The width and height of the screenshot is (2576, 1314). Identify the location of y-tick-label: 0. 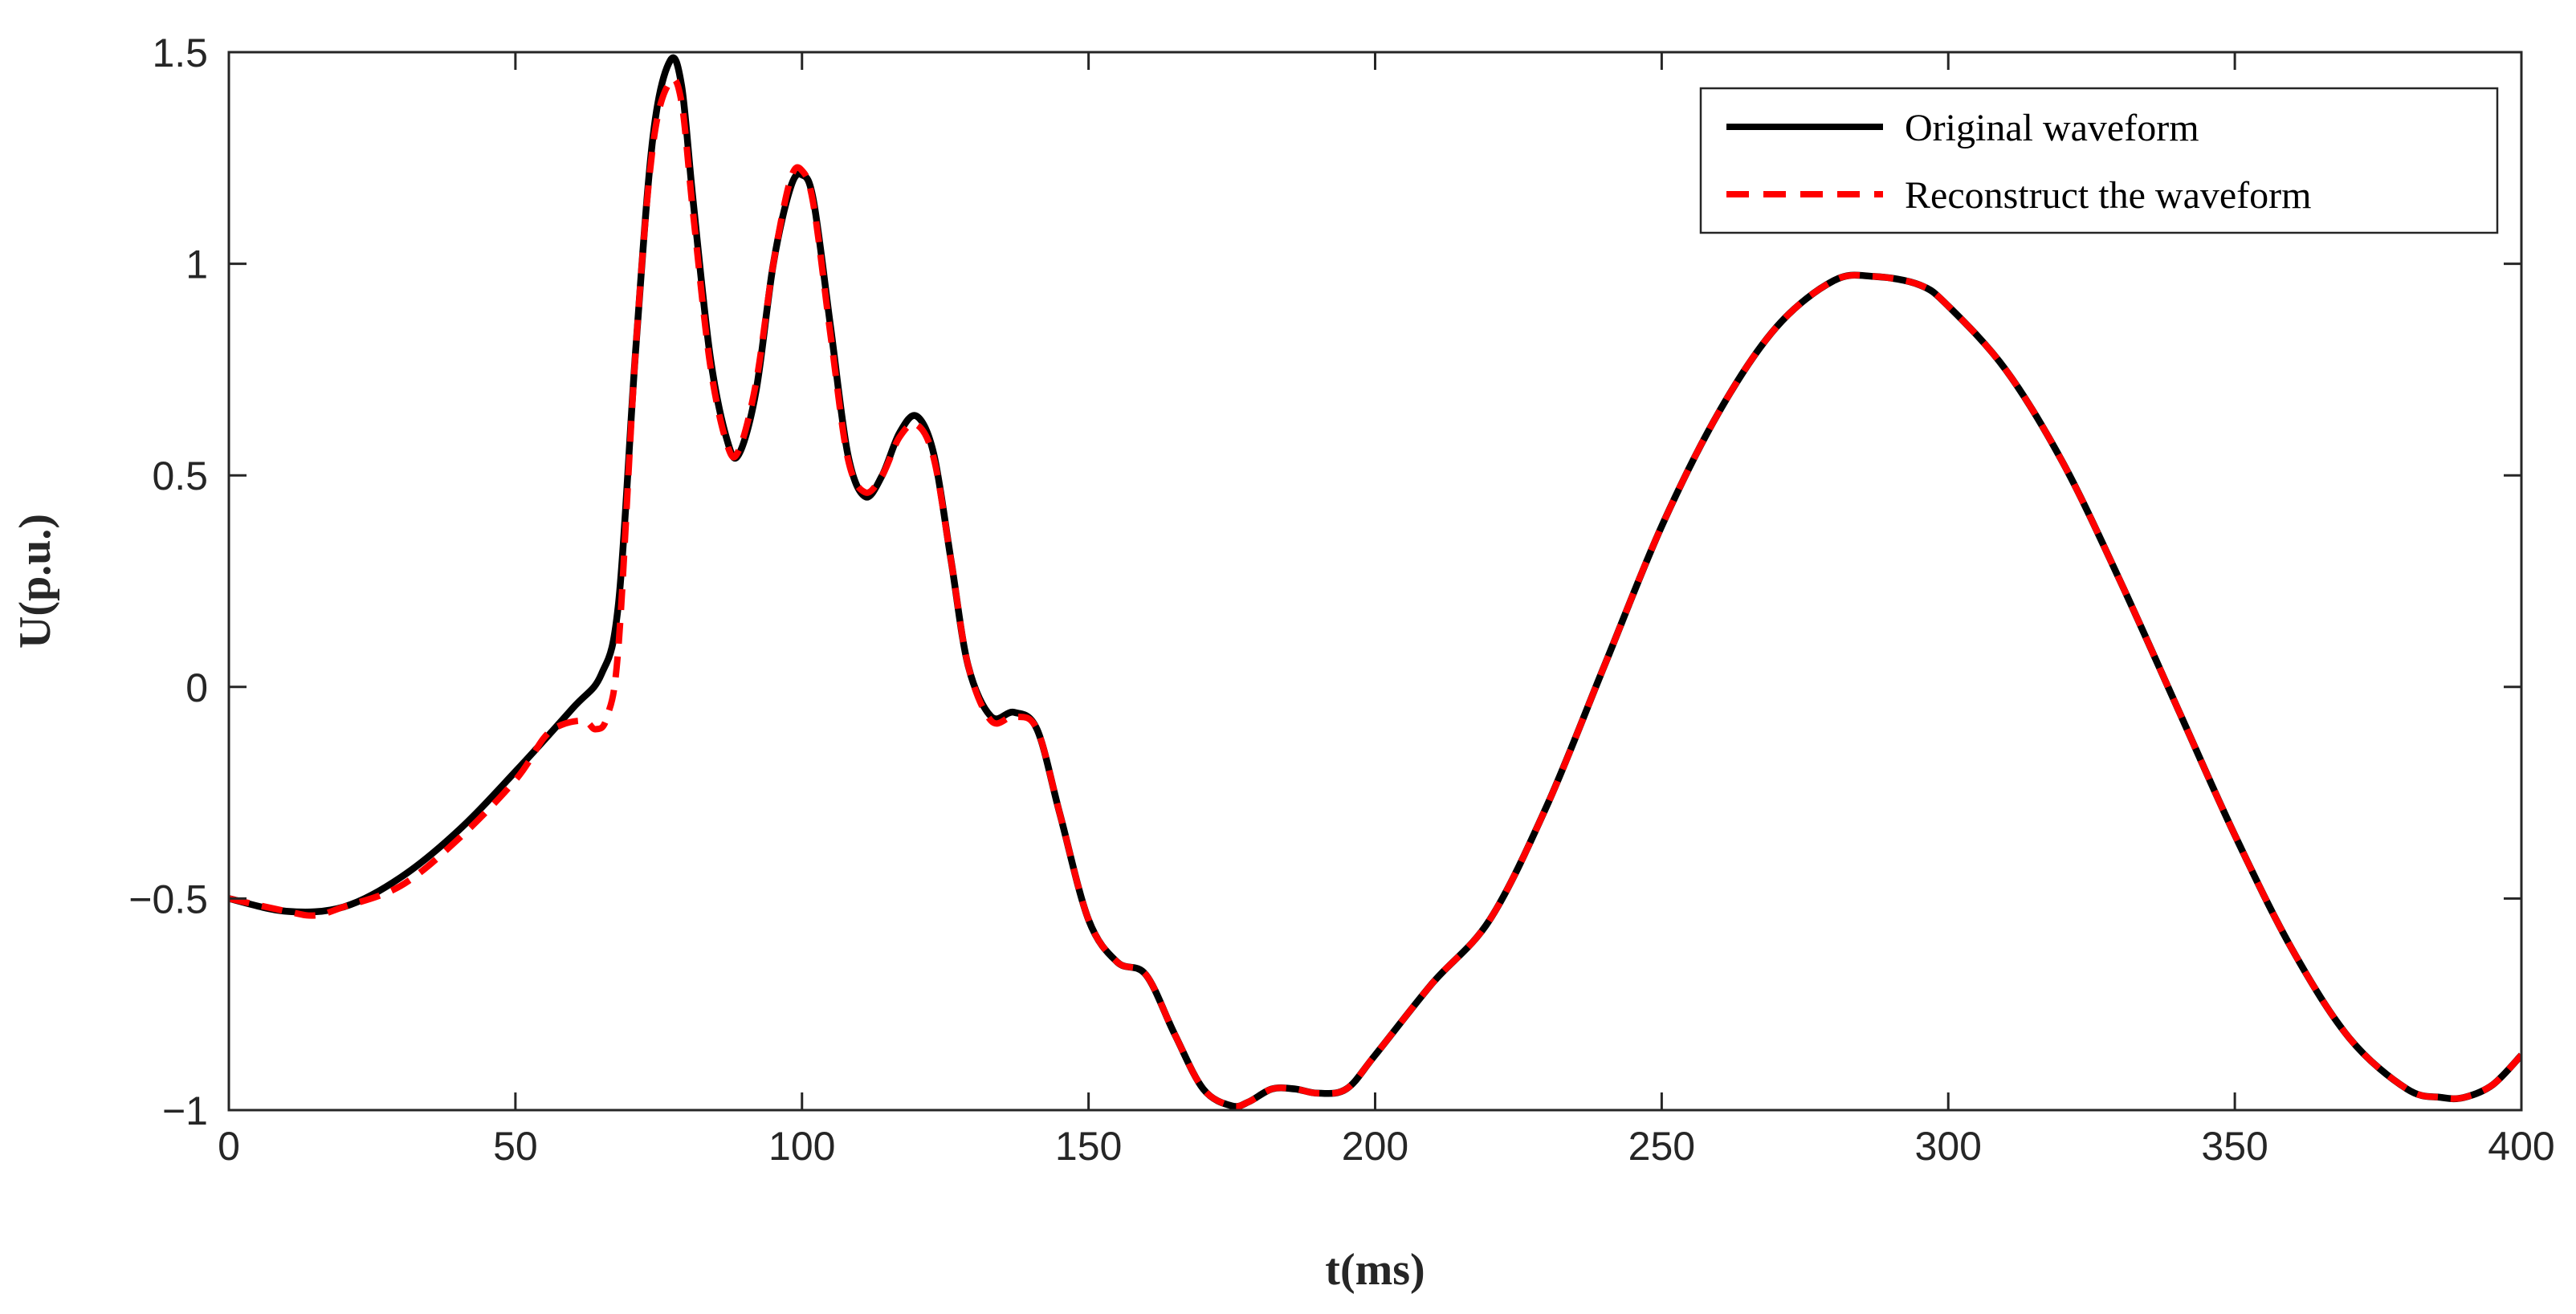
(196, 688).